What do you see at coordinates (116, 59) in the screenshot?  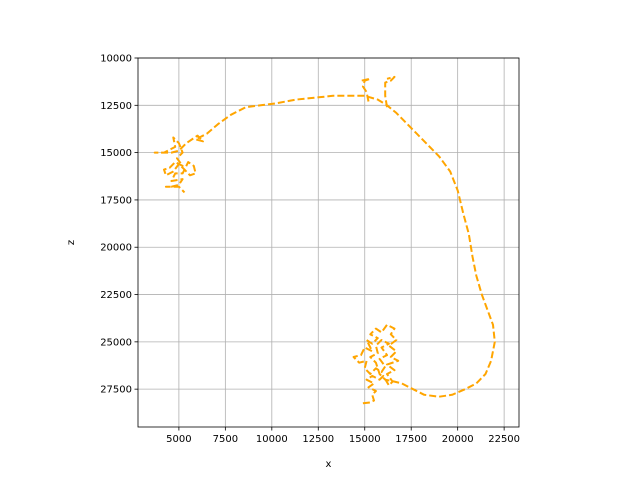 I see `y-tick-label: 10000` at bounding box center [116, 59].